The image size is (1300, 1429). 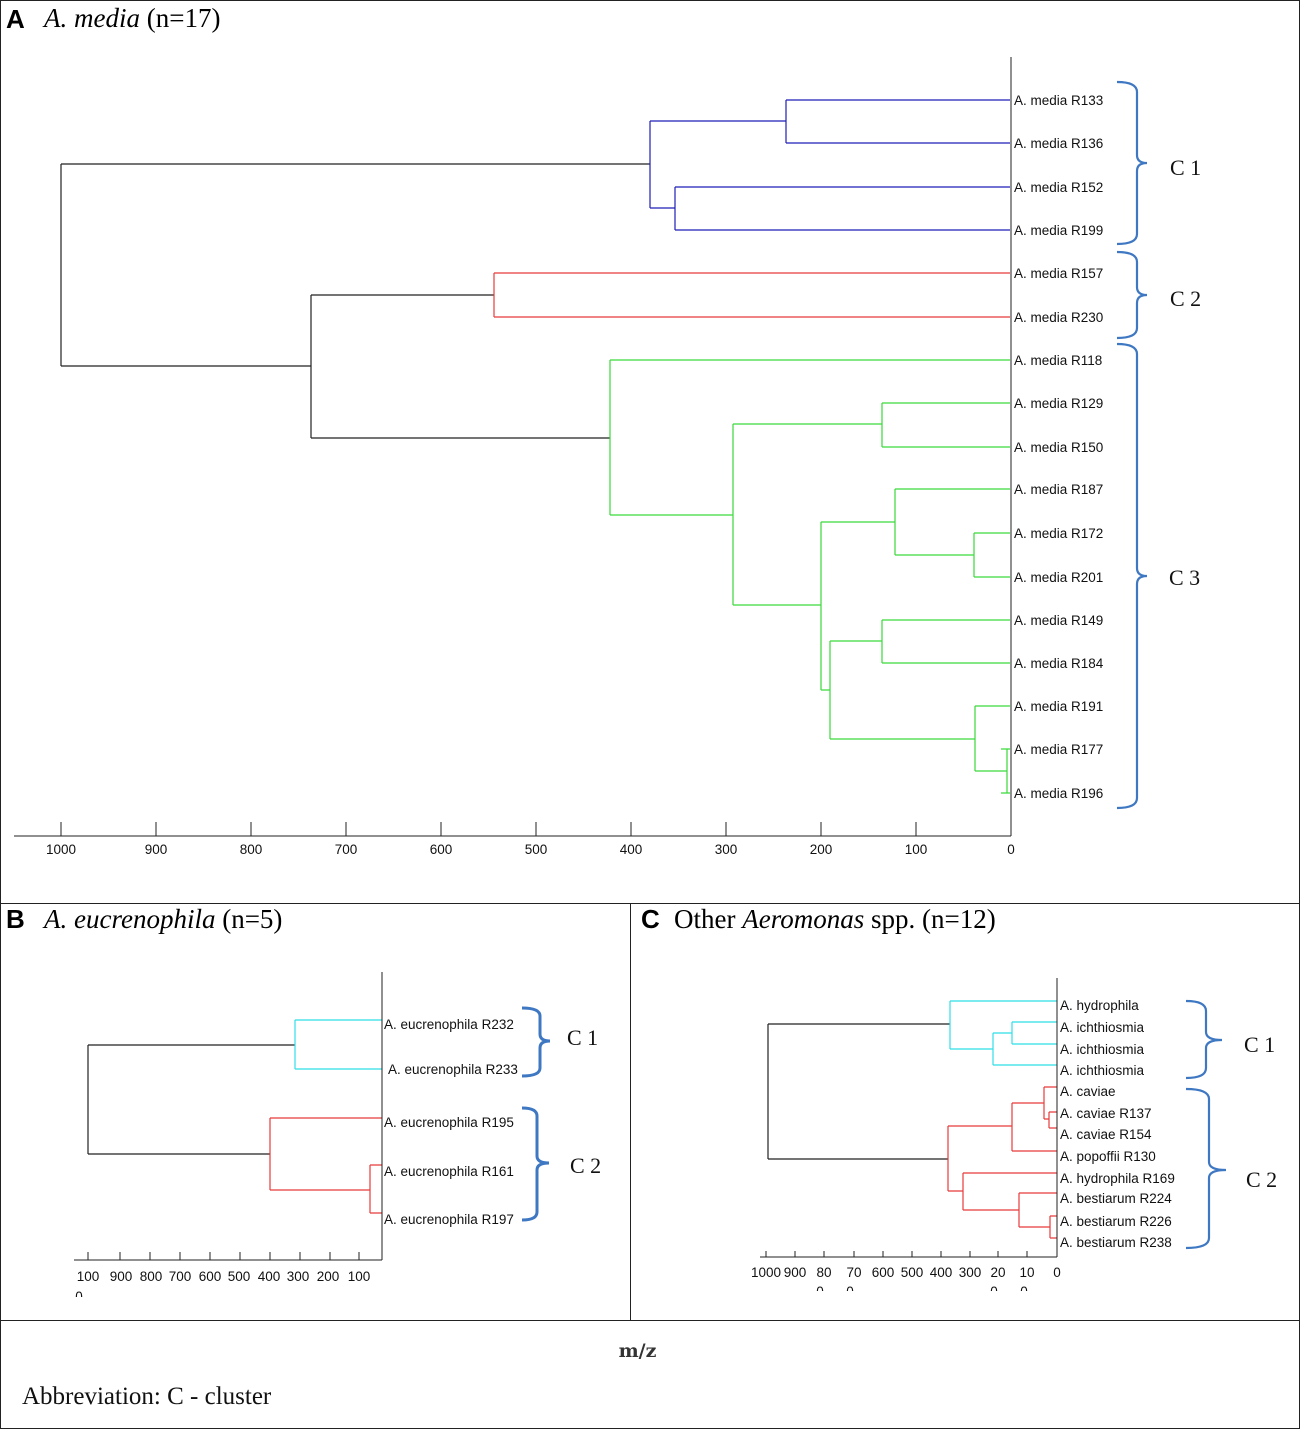 What do you see at coordinates (1184, 577) in the screenshot?
I see `label-a-c3: C 3` at bounding box center [1184, 577].